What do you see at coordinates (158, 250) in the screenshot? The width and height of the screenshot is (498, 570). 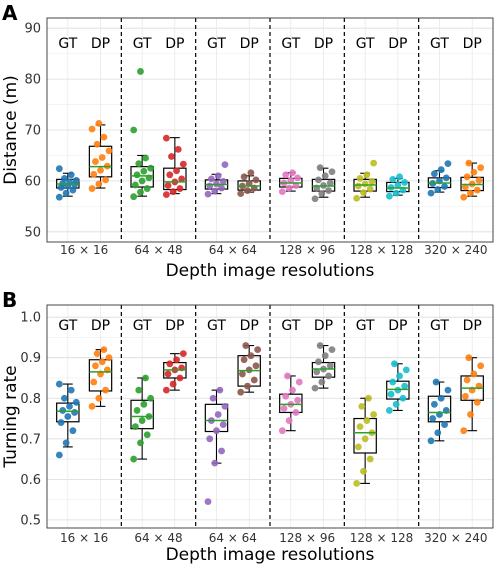 I see `x-tick-label: 64 × 48` at bounding box center [158, 250].